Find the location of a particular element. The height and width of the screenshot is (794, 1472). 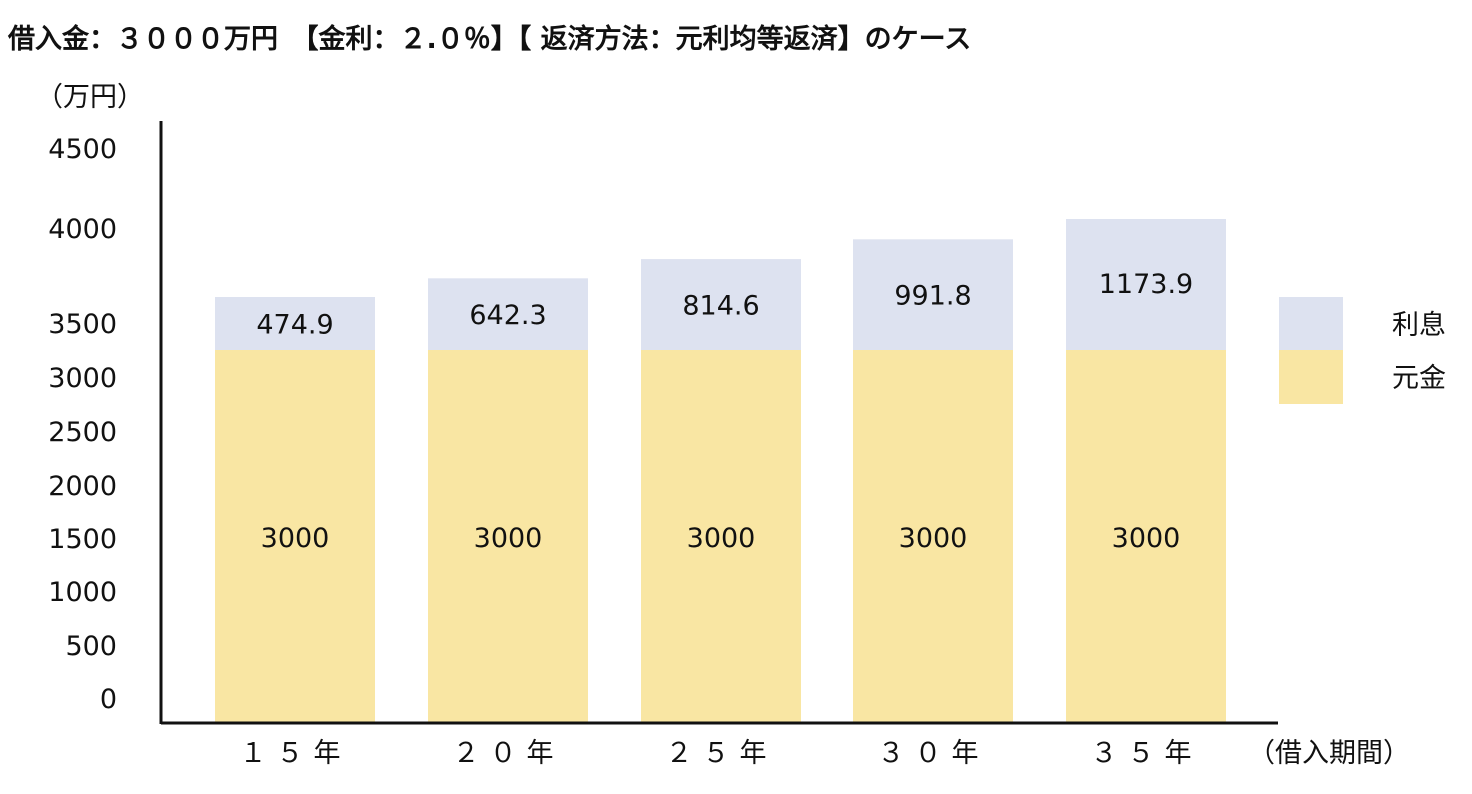

y-tick-label: 2500 is located at coordinates (82, 432).